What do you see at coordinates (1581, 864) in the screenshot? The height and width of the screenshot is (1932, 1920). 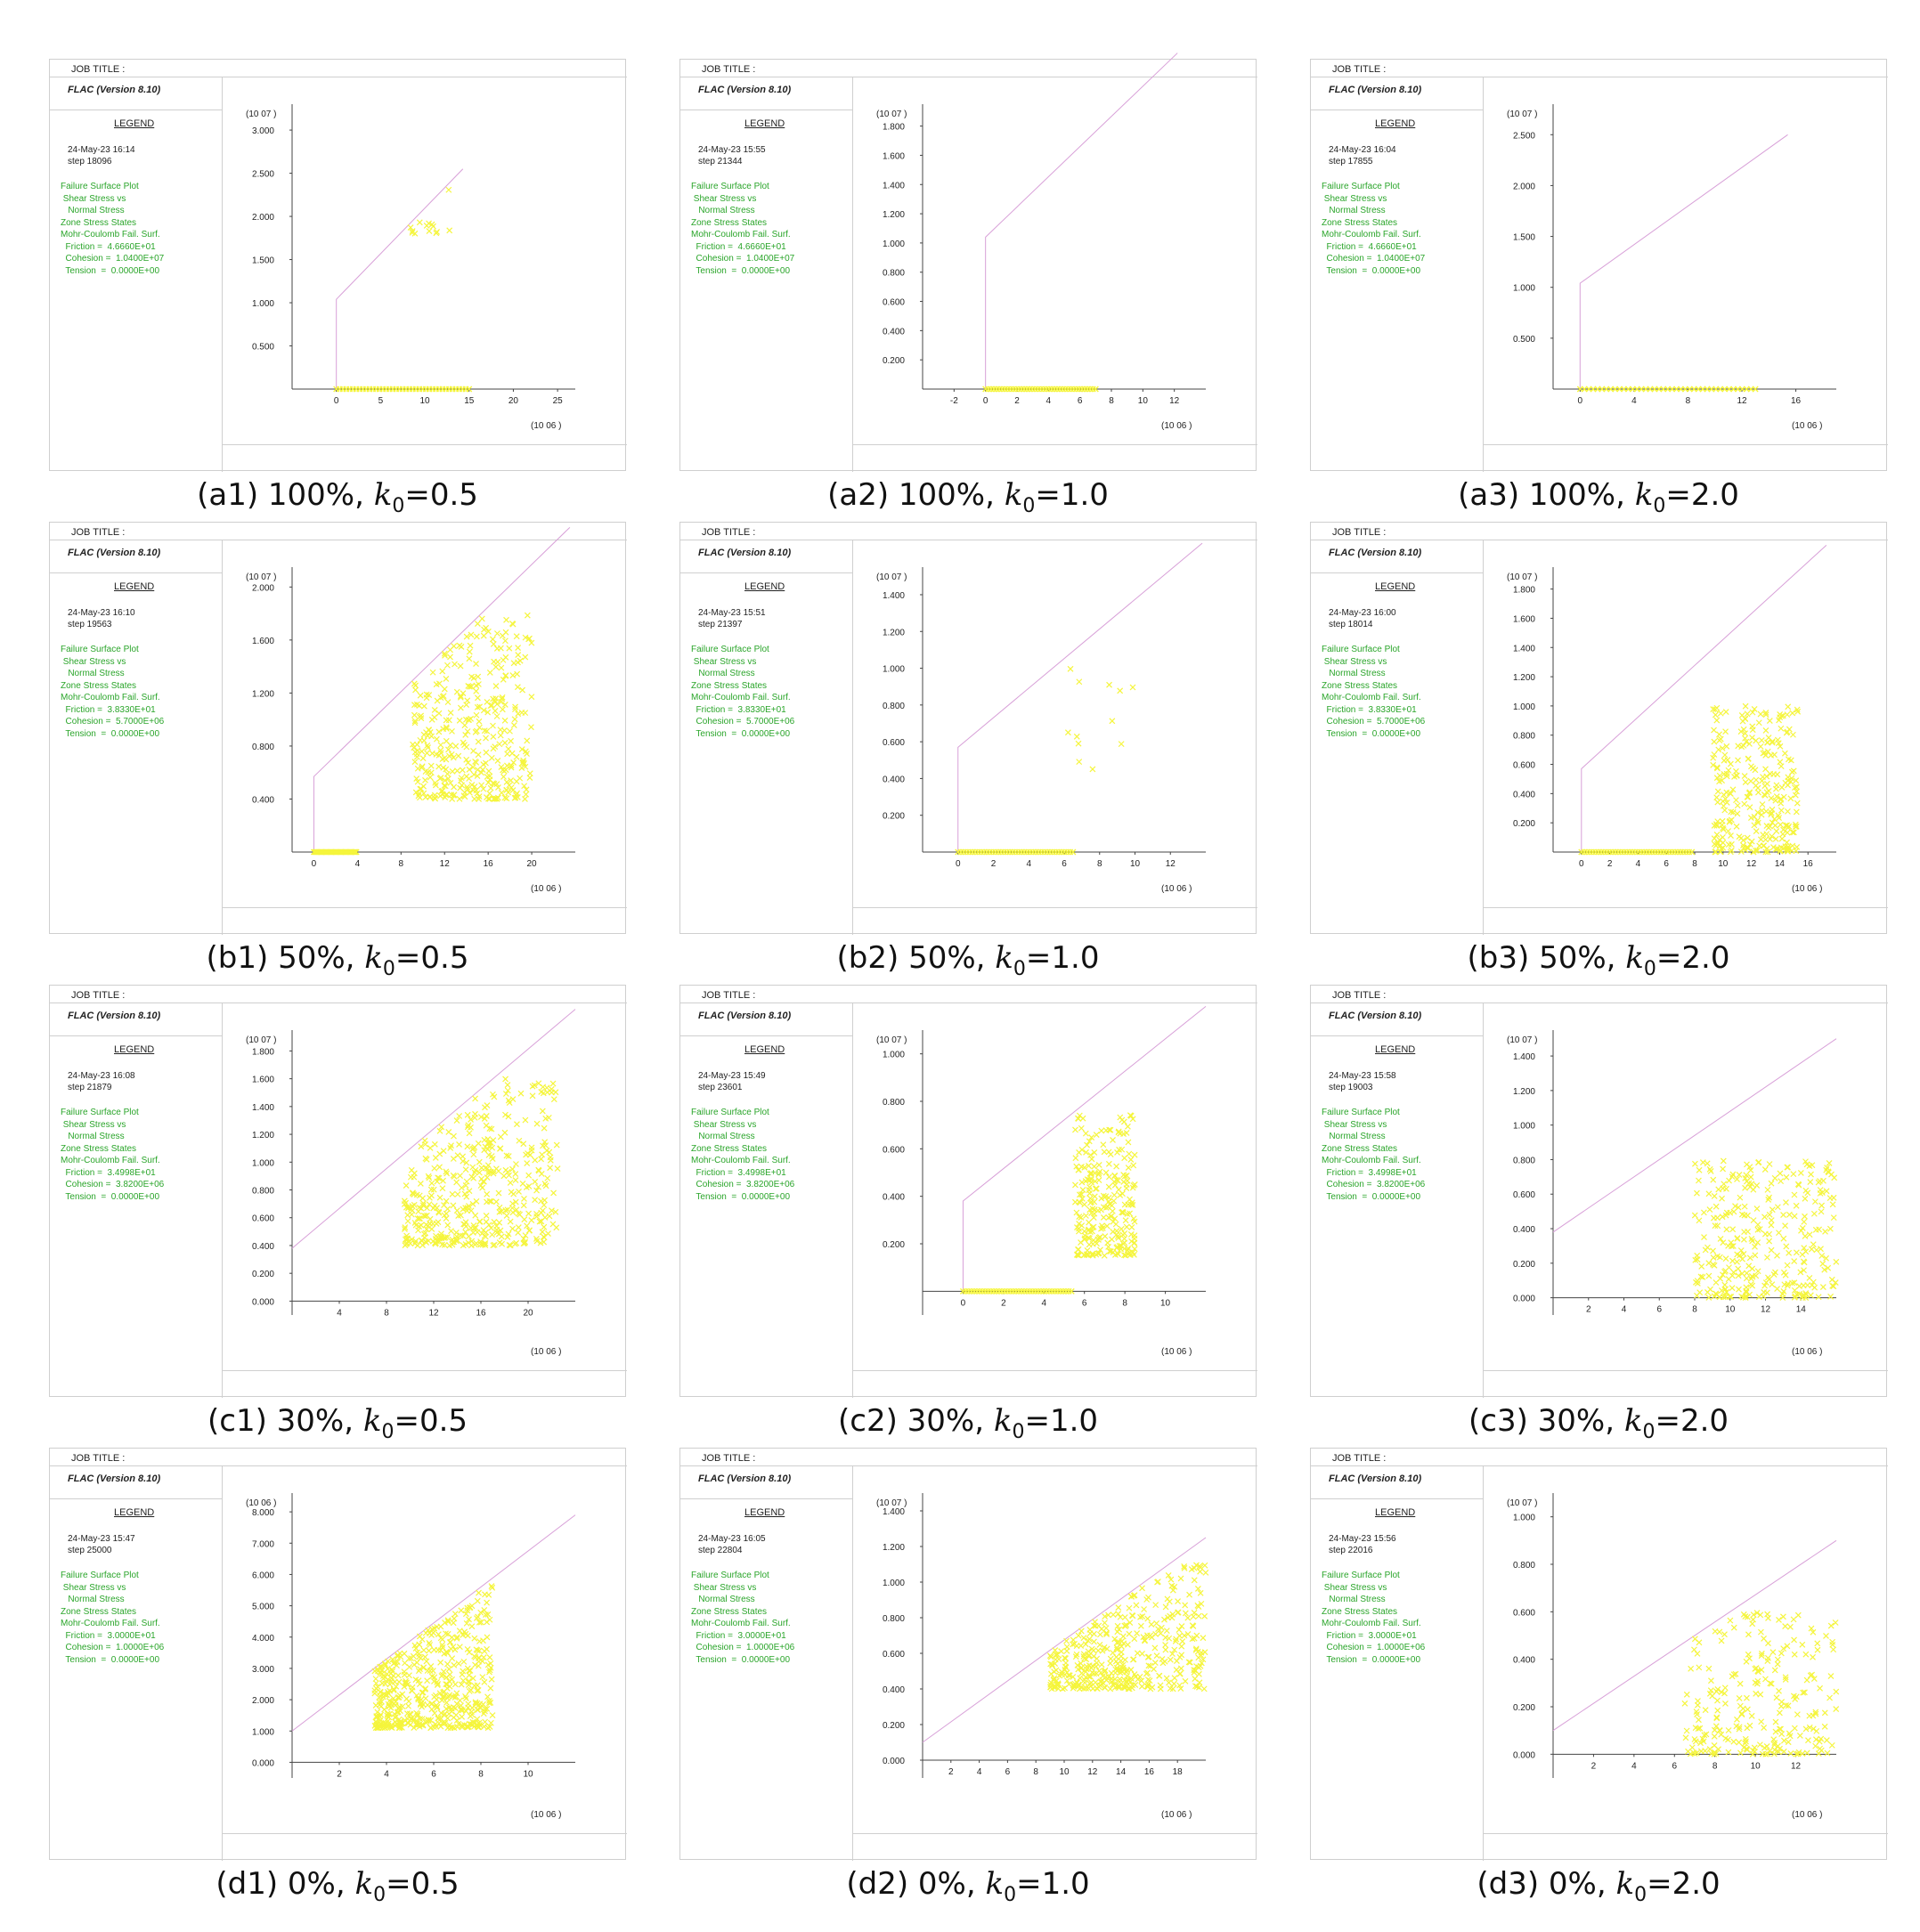 I see `x-tick-label: 0` at bounding box center [1581, 864].